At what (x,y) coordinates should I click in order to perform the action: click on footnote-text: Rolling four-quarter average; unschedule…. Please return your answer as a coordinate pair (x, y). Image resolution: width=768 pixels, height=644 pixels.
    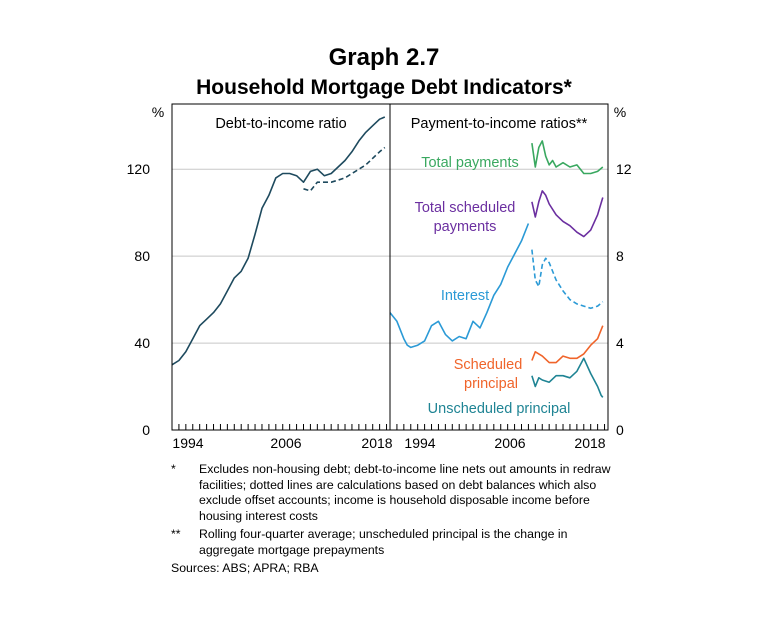
    Looking at the image, I should click on (383, 542).